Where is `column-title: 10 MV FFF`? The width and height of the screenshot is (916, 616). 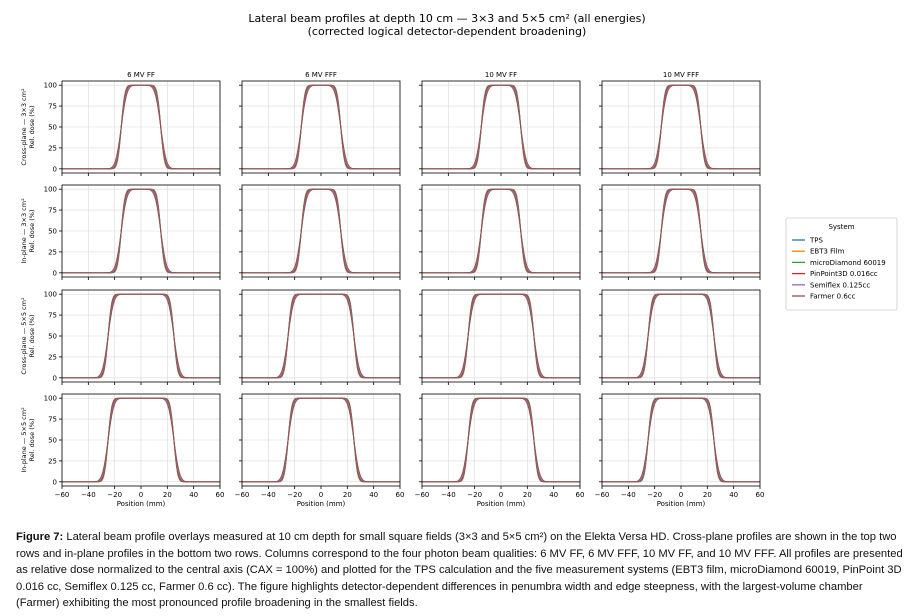 column-title: 10 MV FFF is located at coordinates (681, 75).